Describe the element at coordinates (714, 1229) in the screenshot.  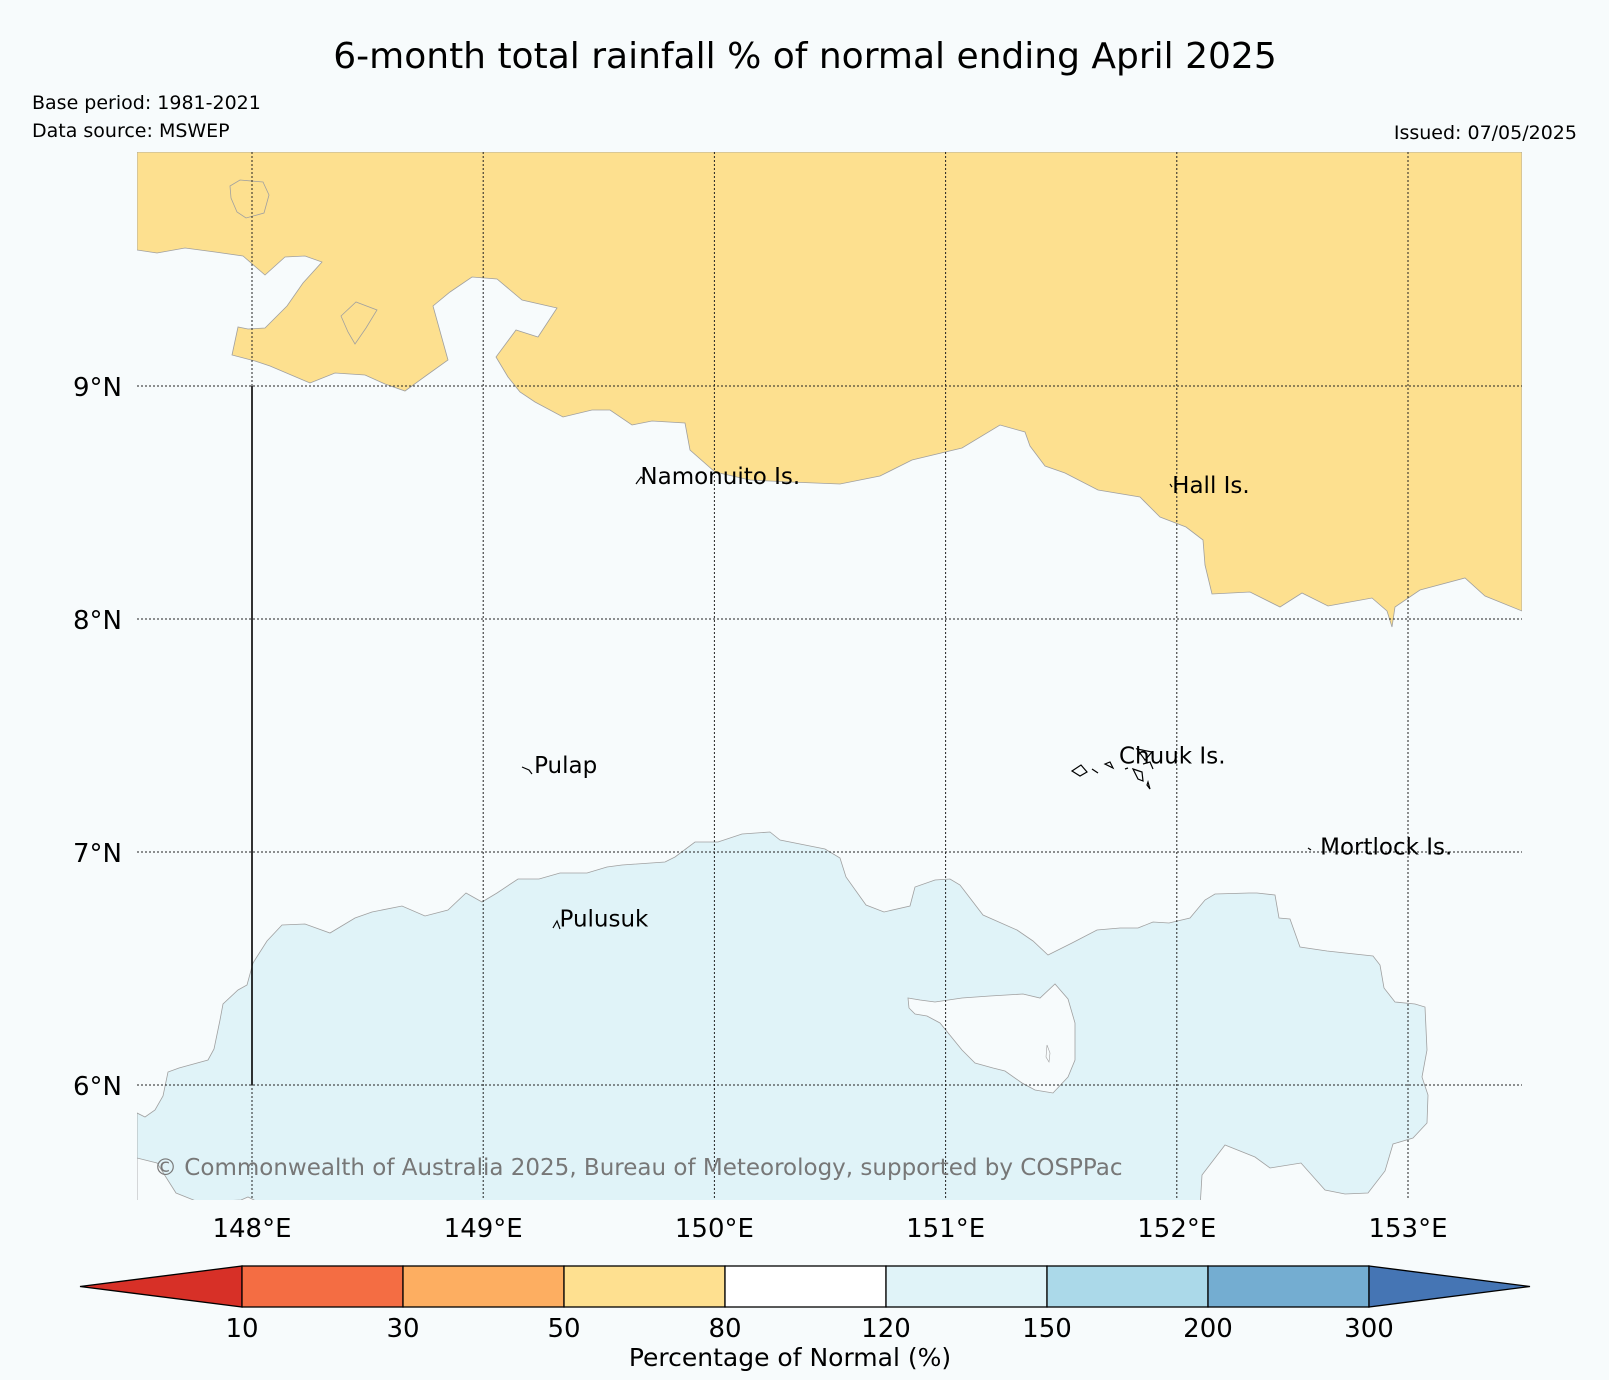
I see `lon-tick-label: 150°E` at that location.